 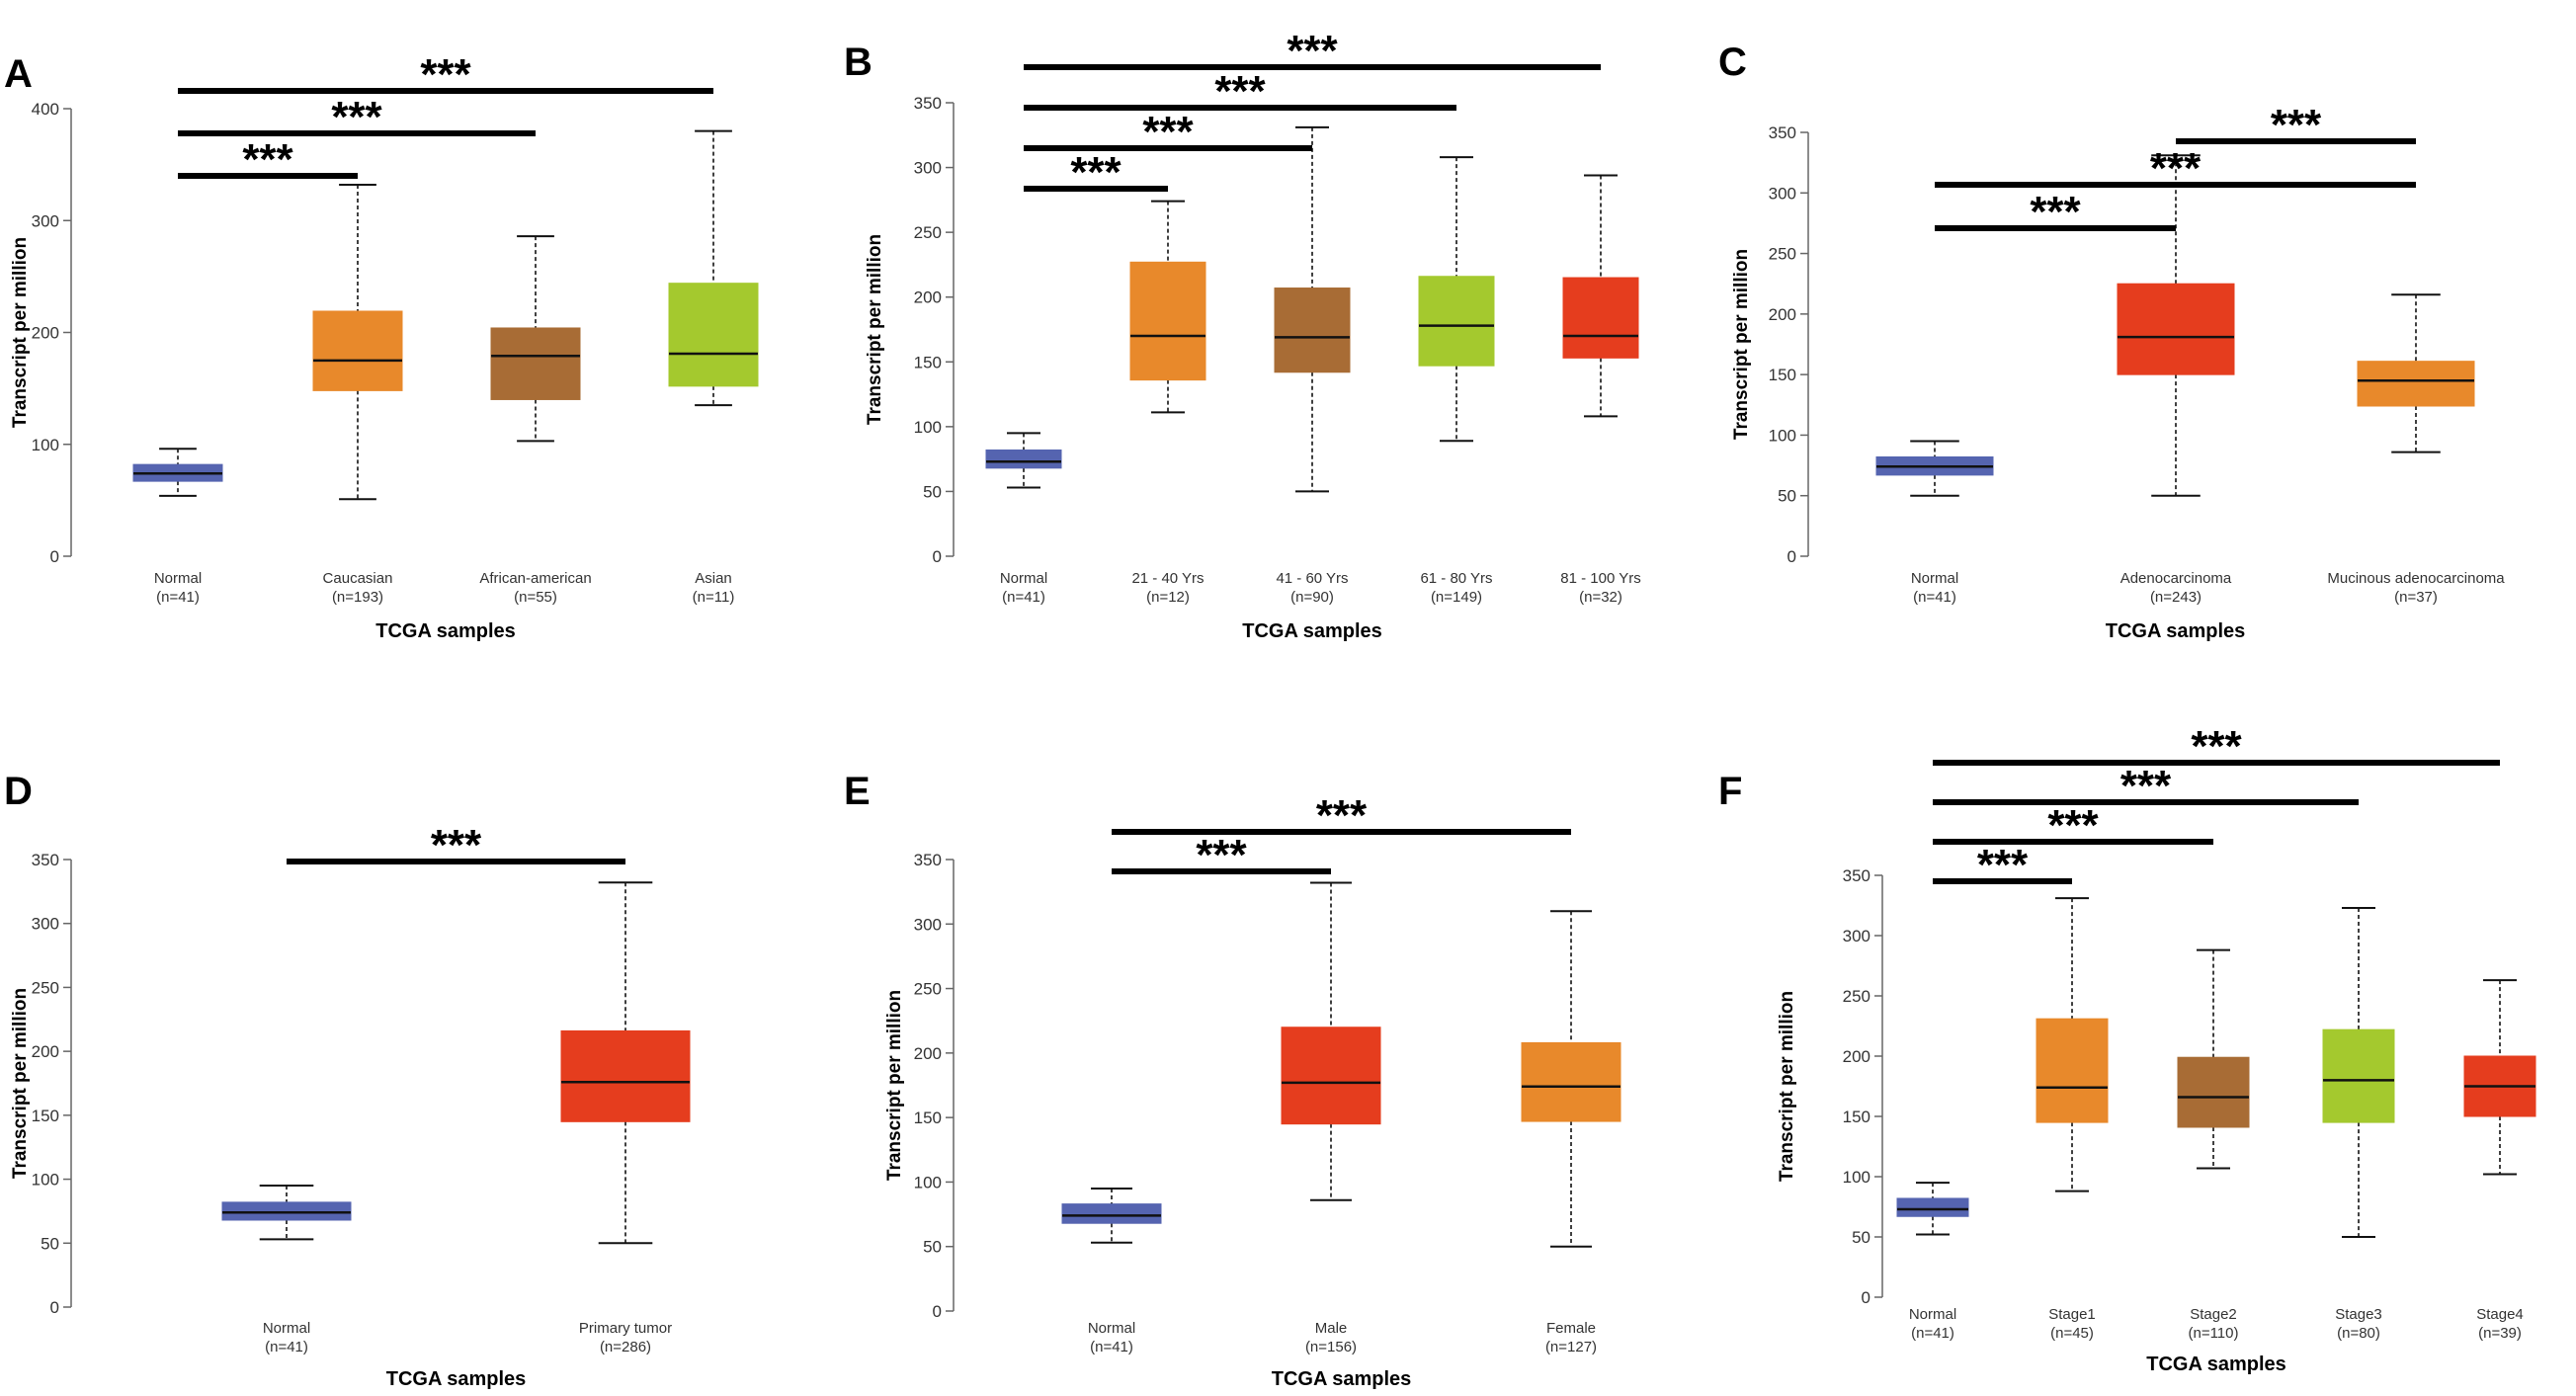 What do you see at coordinates (857, 791) in the screenshot?
I see `panel-letter: E` at bounding box center [857, 791].